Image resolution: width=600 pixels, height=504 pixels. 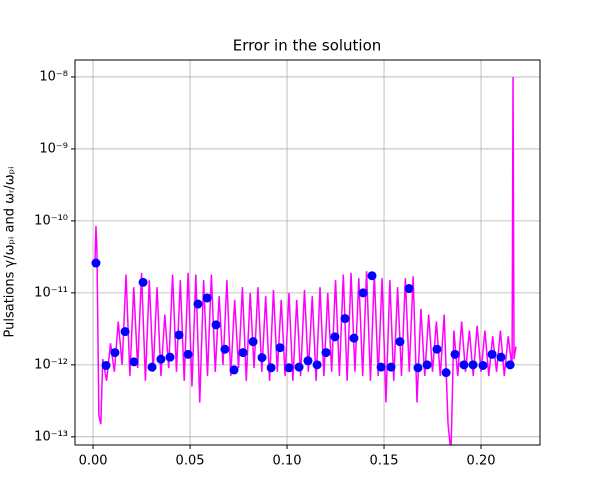 What do you see at coordinates (287, 461) in the screenshot?
I see `x-tick-label: 0.10` at bounding box center [287, 461].